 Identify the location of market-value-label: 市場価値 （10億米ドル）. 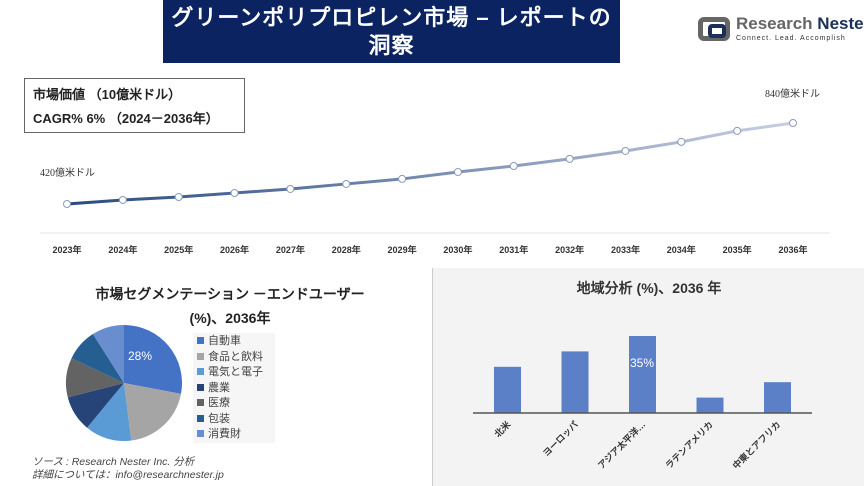
(107, 94).